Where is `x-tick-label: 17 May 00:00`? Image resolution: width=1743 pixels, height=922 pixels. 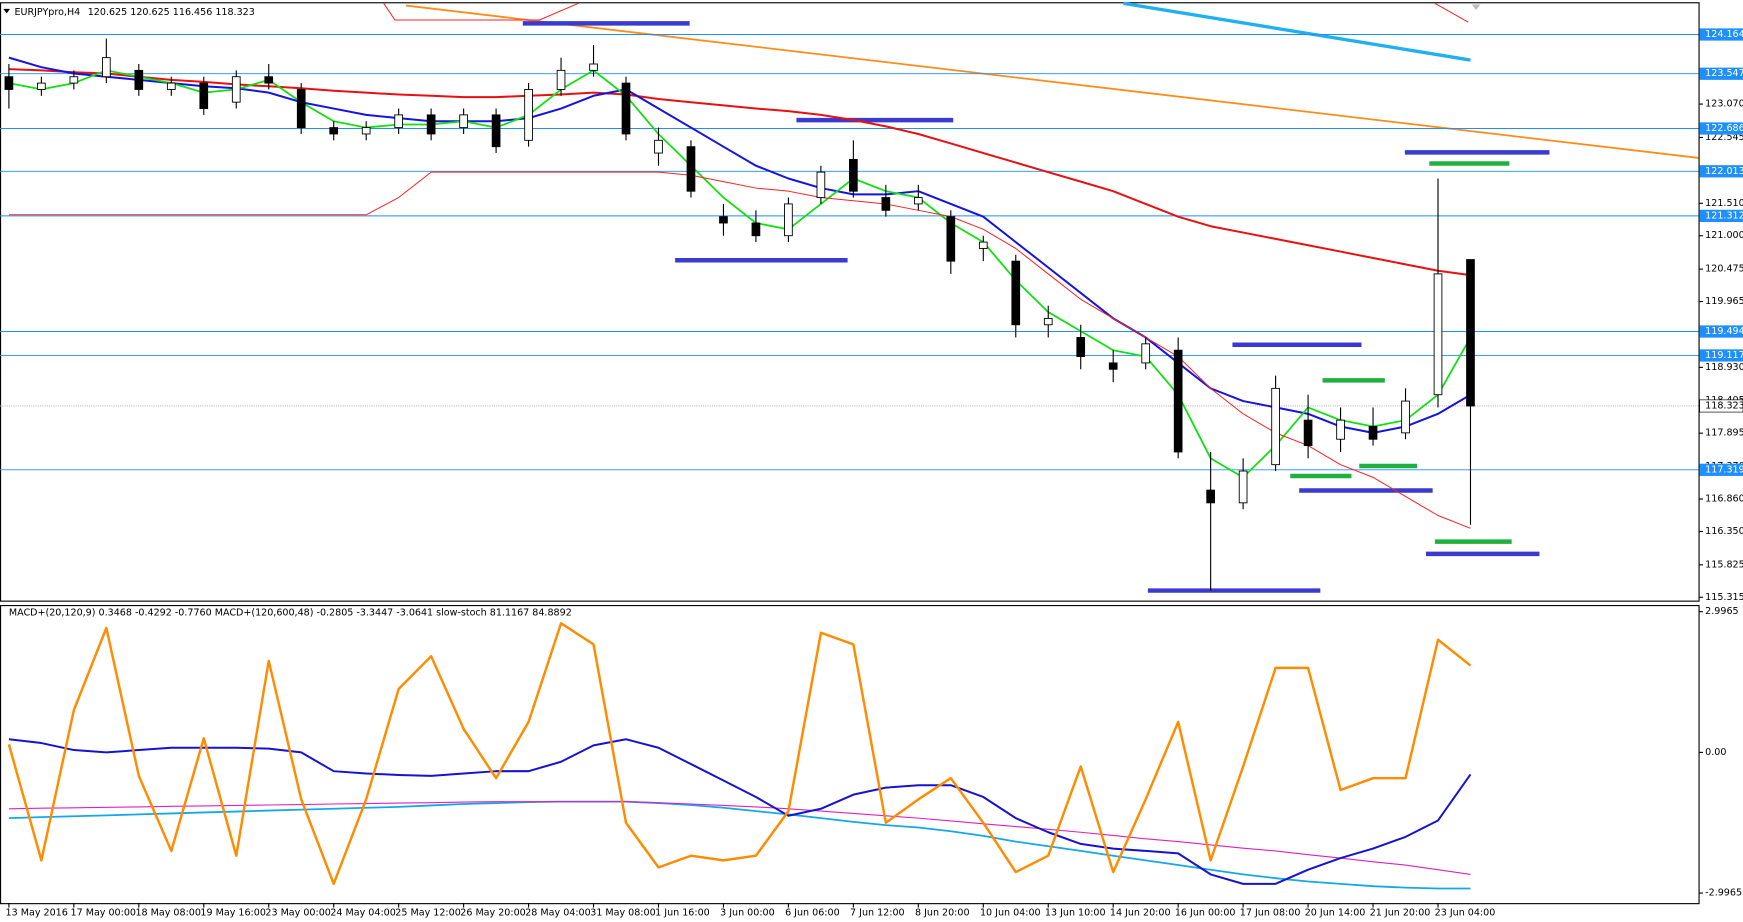
x-tick-label: 17 May 00:00 is located at coordinates (103, 913).